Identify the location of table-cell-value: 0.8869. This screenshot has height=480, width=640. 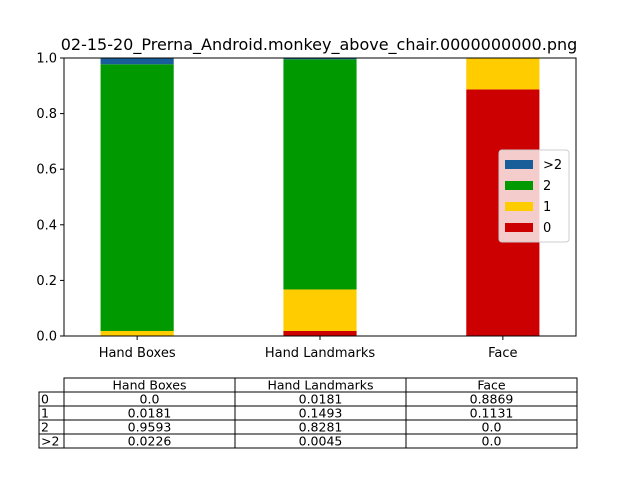
(492, 399).